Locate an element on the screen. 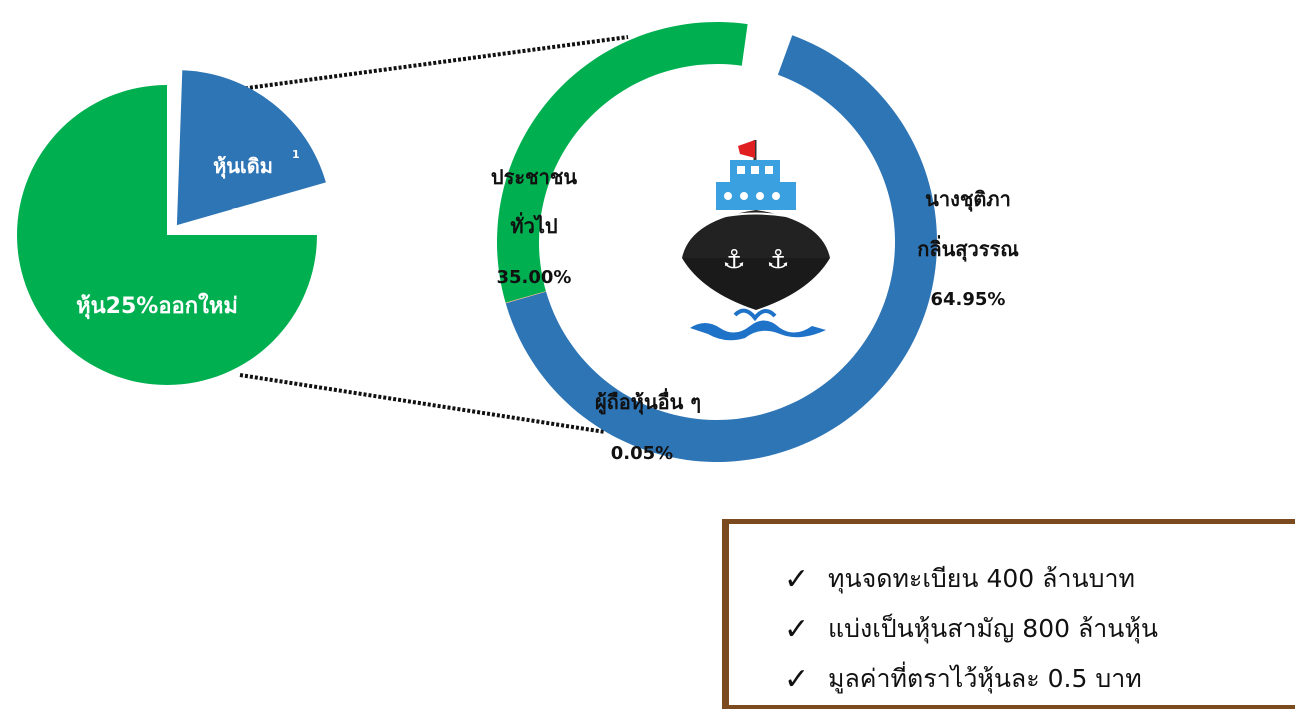 The image size is (1295, 709). label-owner-pct: 64.95% is located at coordinates (968, 299).